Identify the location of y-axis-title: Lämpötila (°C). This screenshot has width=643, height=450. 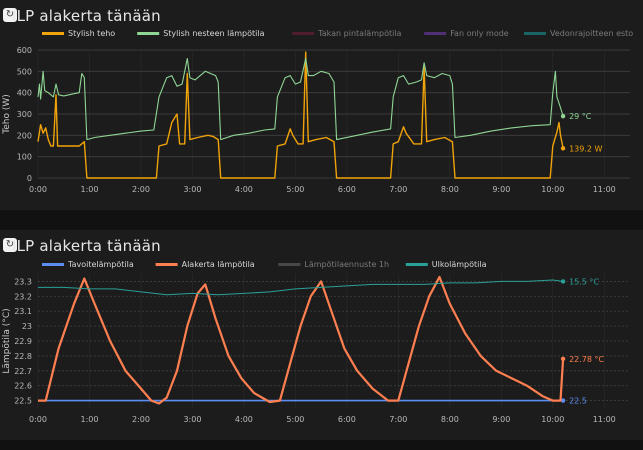
(7, 340).